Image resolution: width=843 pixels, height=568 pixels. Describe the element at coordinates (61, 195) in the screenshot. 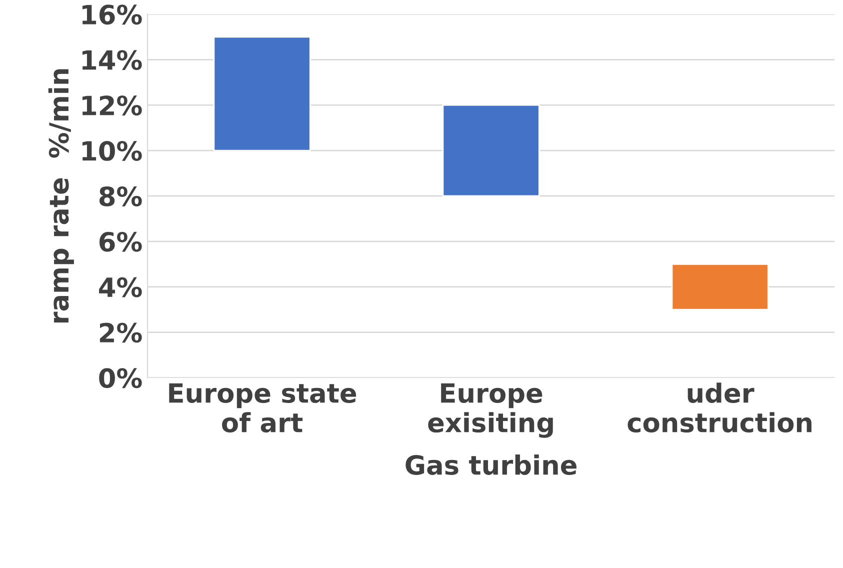

I see `y-axis-title: ramp rate %/min` at that location.